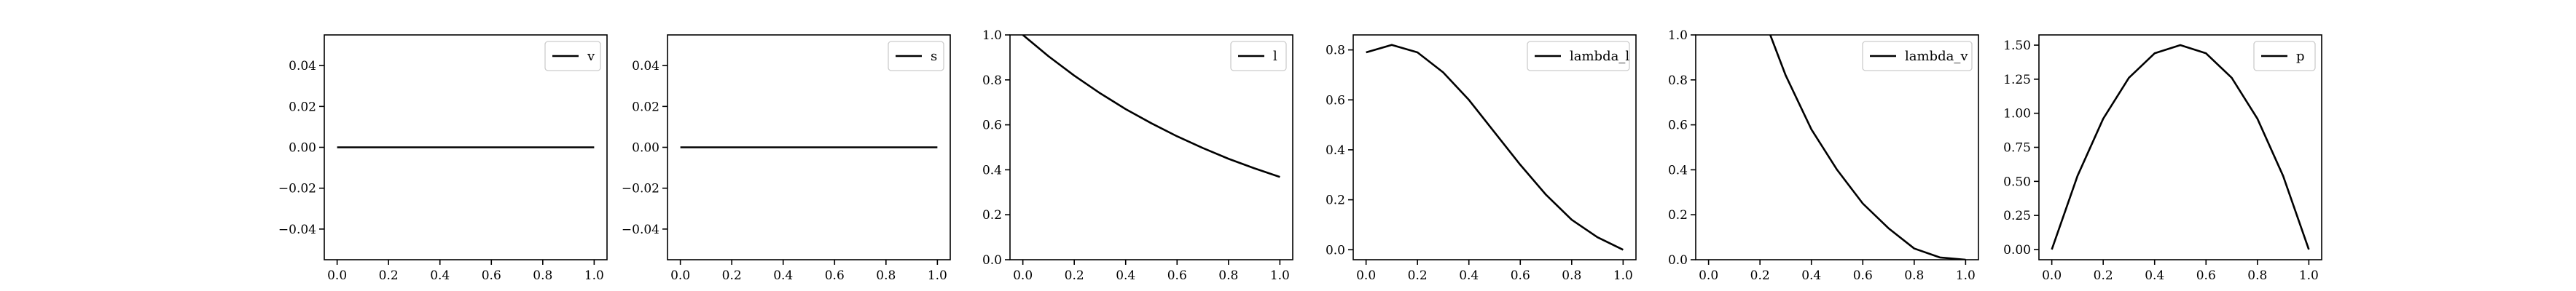  Describe the element at coordinates (572, 56) in the screenshot. I see `legend: v` at that location.